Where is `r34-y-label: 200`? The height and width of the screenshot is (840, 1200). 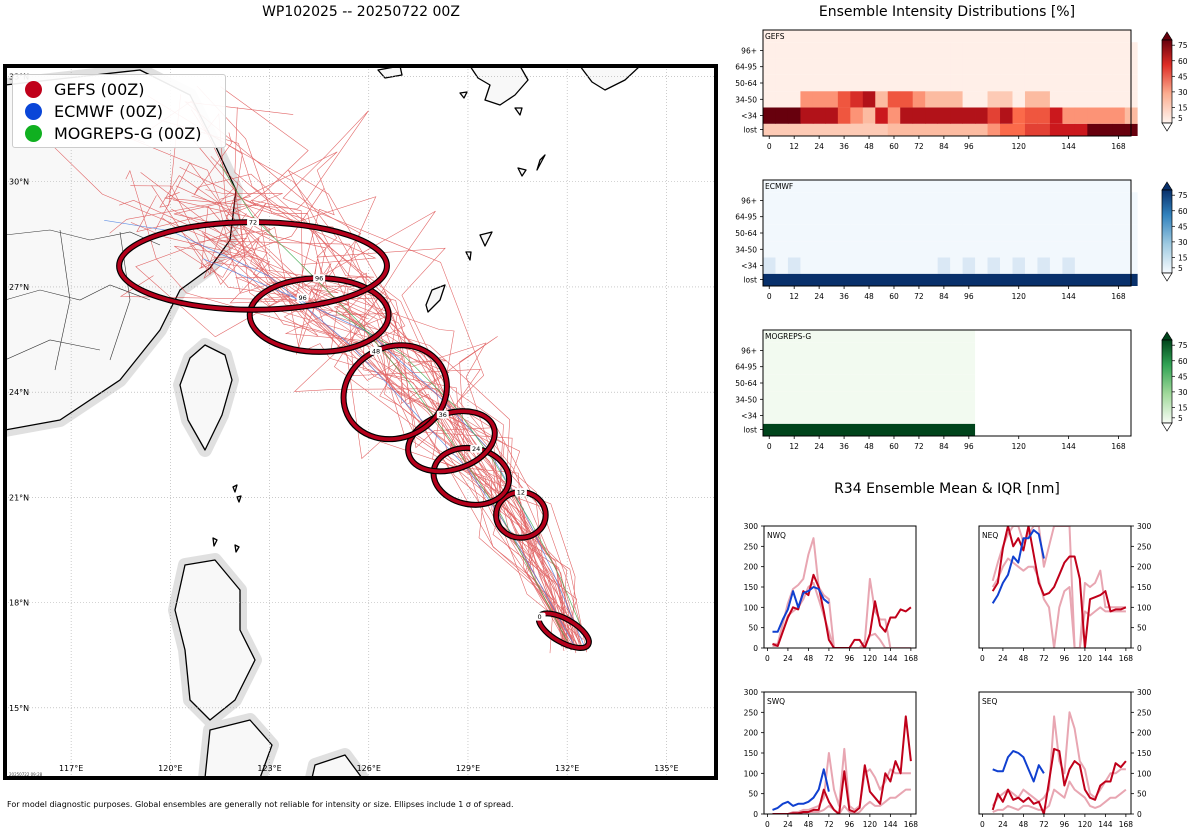
r34-y-label: 200 is located at coordinates (751, 733).